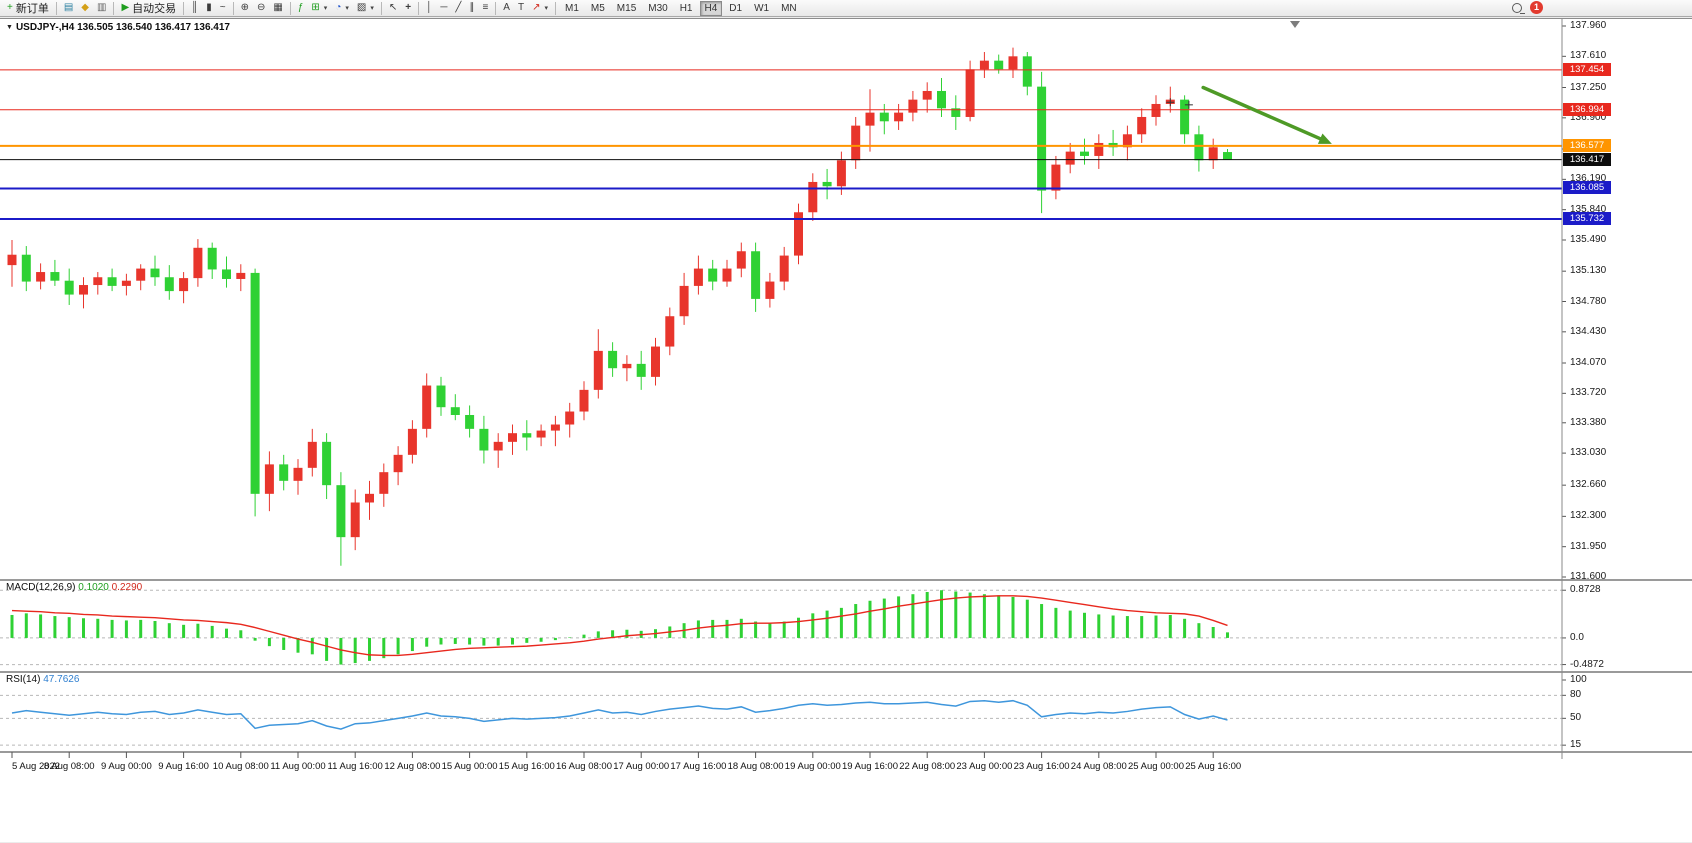 The height and width of the screenshot is (843, 1692). What do you see at coordinates (761, 8) in the screenshot?
I see `timeframe-w1: W1` at bounding box center [761, 8].